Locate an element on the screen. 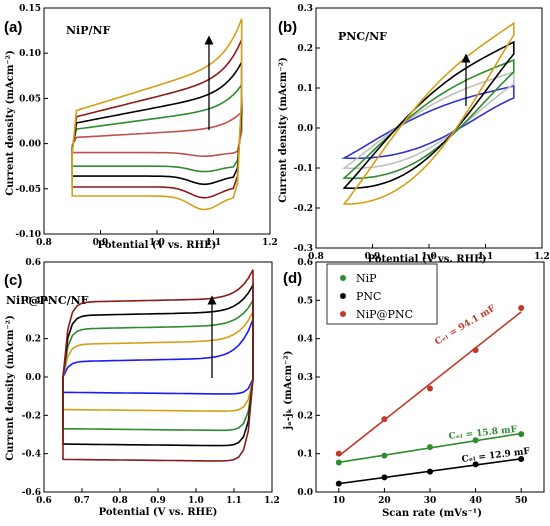 The width and height of the screenshot is (550, 526). ytick-label-4: 0.4 is located at coordinates (305, 340).